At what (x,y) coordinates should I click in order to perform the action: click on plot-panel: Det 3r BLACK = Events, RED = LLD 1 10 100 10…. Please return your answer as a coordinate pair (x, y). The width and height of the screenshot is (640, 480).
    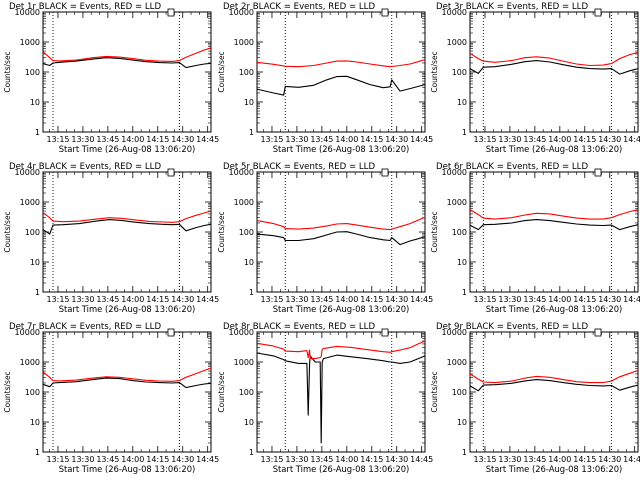
    Looking at the image, I should click on (535, 78).